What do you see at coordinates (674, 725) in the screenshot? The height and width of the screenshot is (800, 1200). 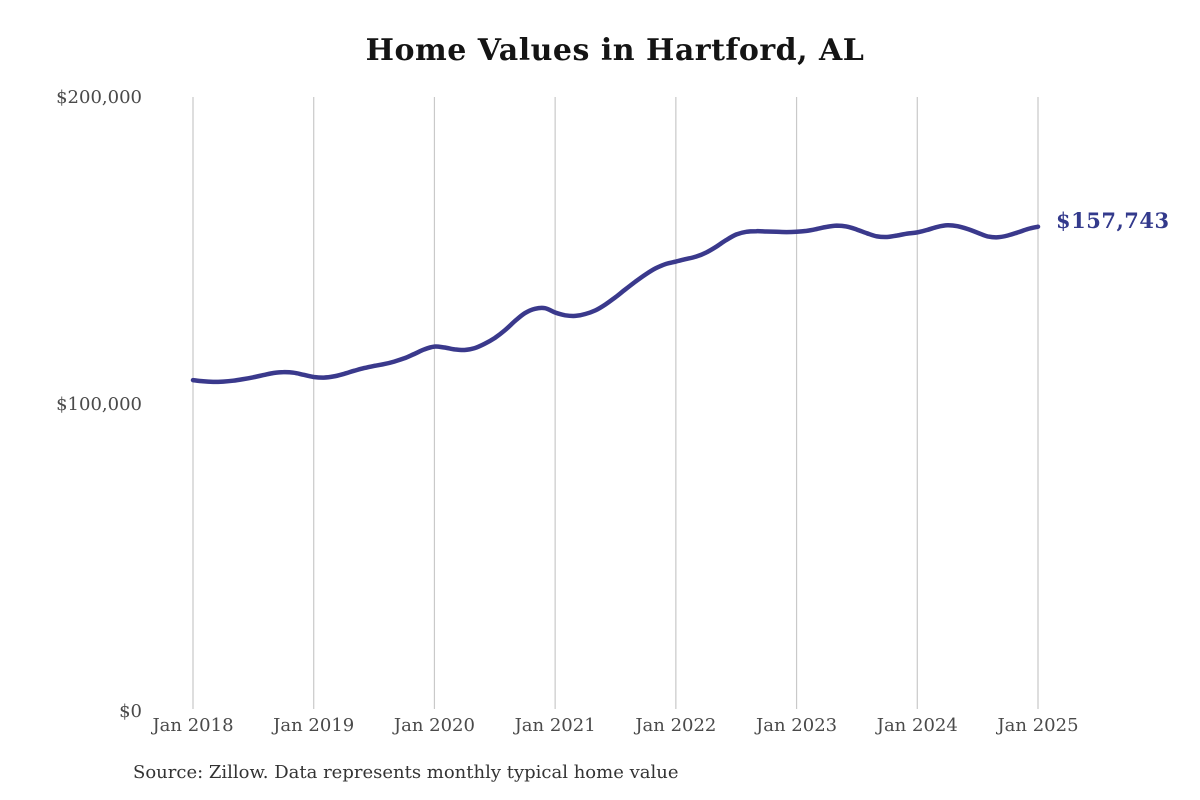 I see `x-axis-tick-label: Jan 2022` at bounding box center [674, 725].